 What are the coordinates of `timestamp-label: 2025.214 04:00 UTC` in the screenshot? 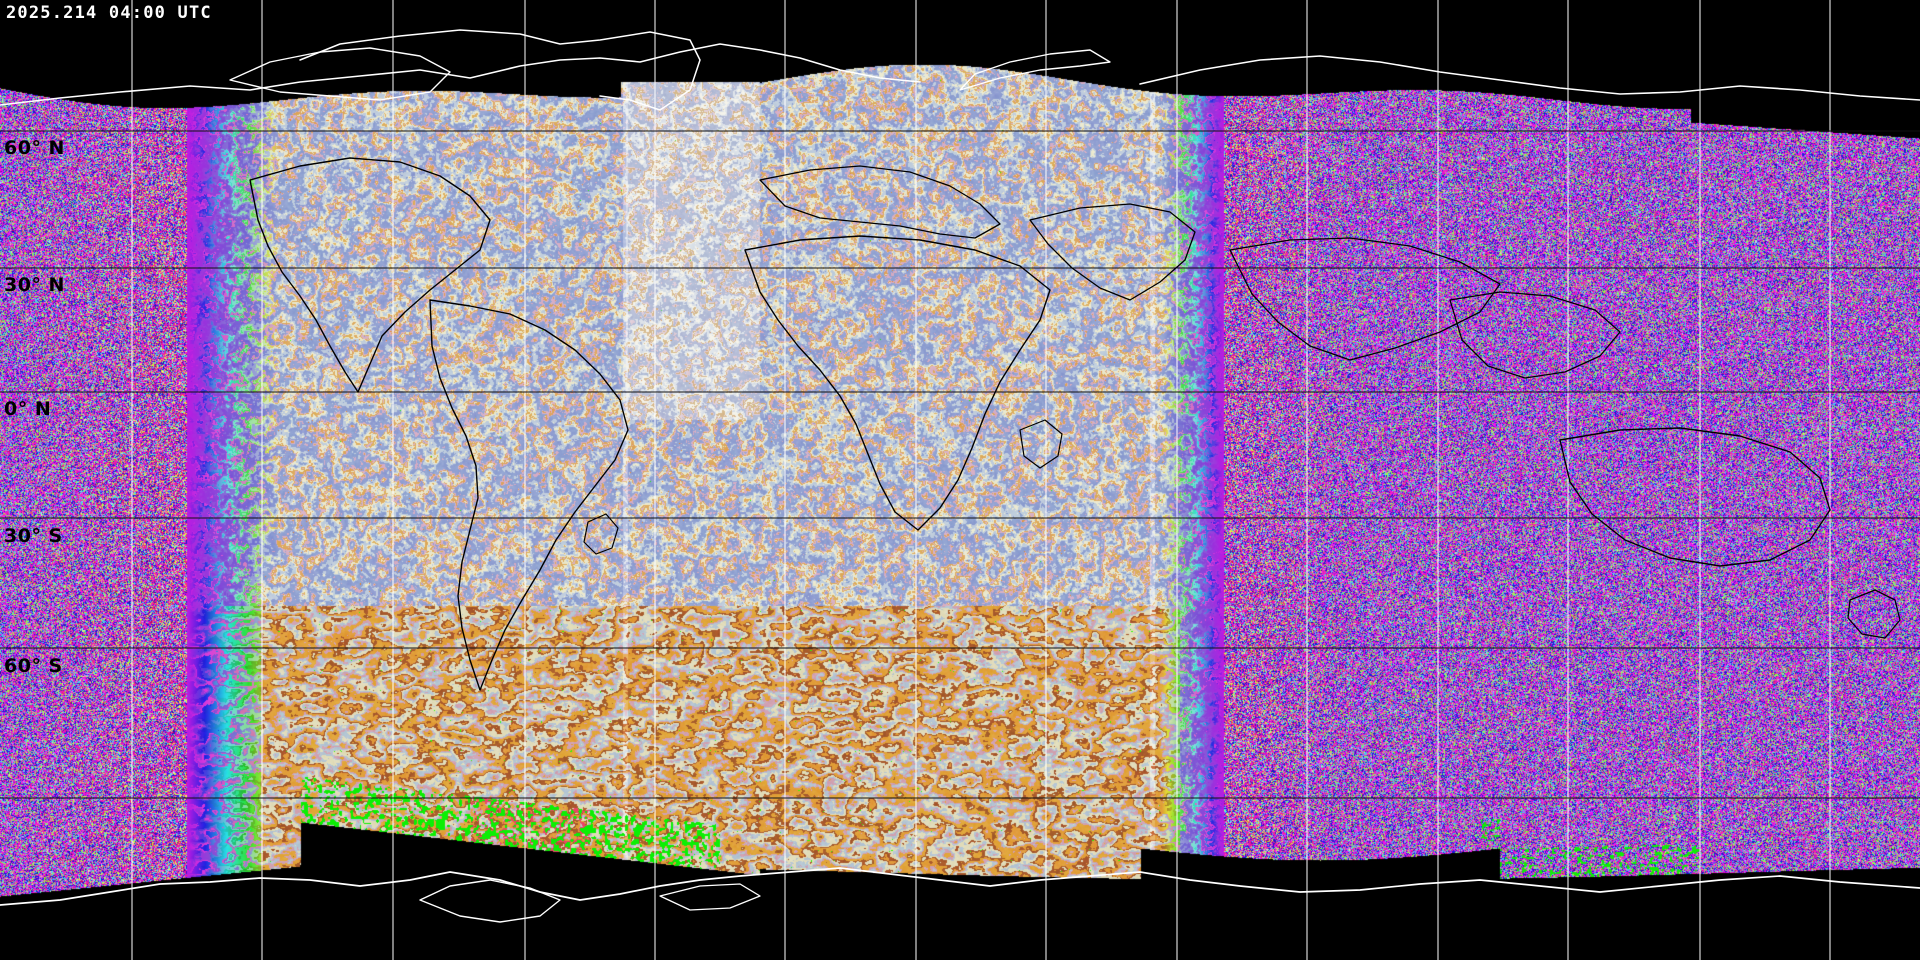 It's located at (109, 13).